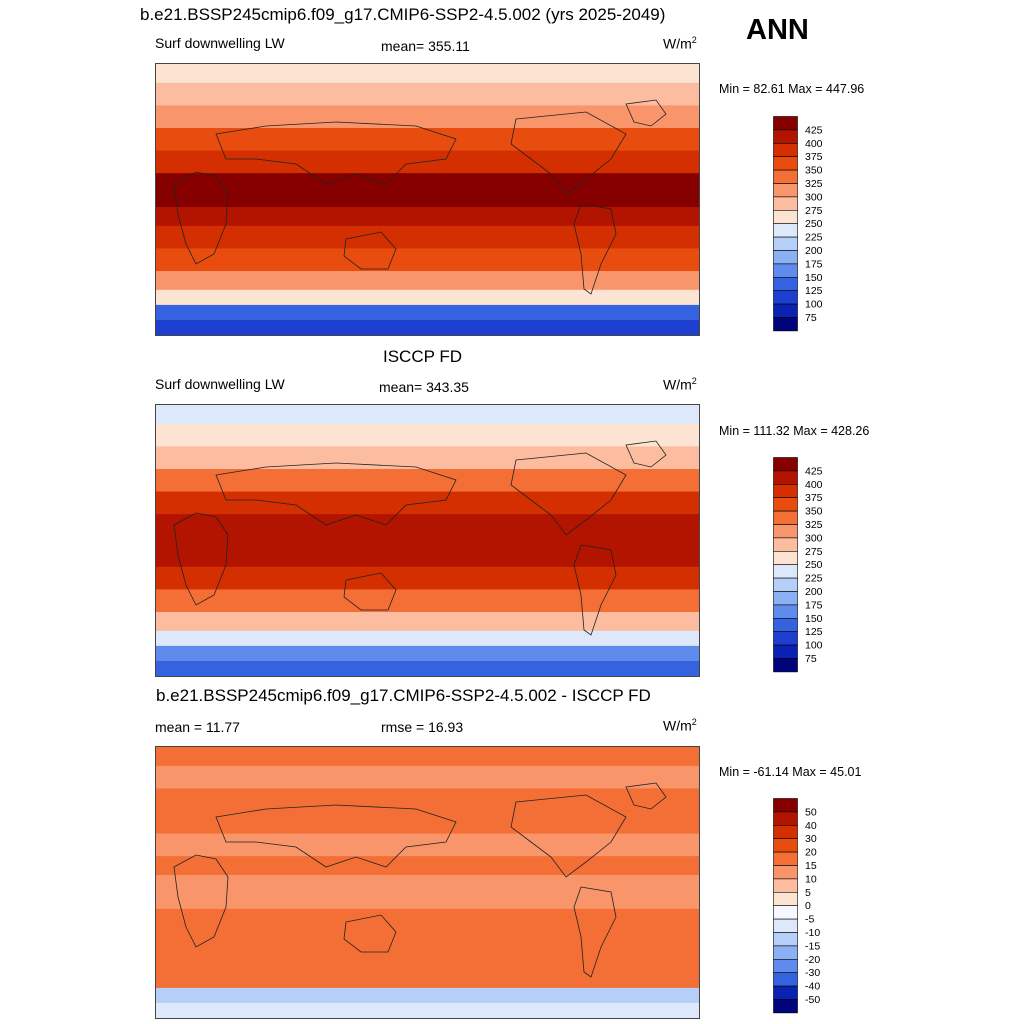  Describe the element at coordinates (422, 727) in the screenshot. I see `panel3-rmse: rmse = 16.93` at that location.